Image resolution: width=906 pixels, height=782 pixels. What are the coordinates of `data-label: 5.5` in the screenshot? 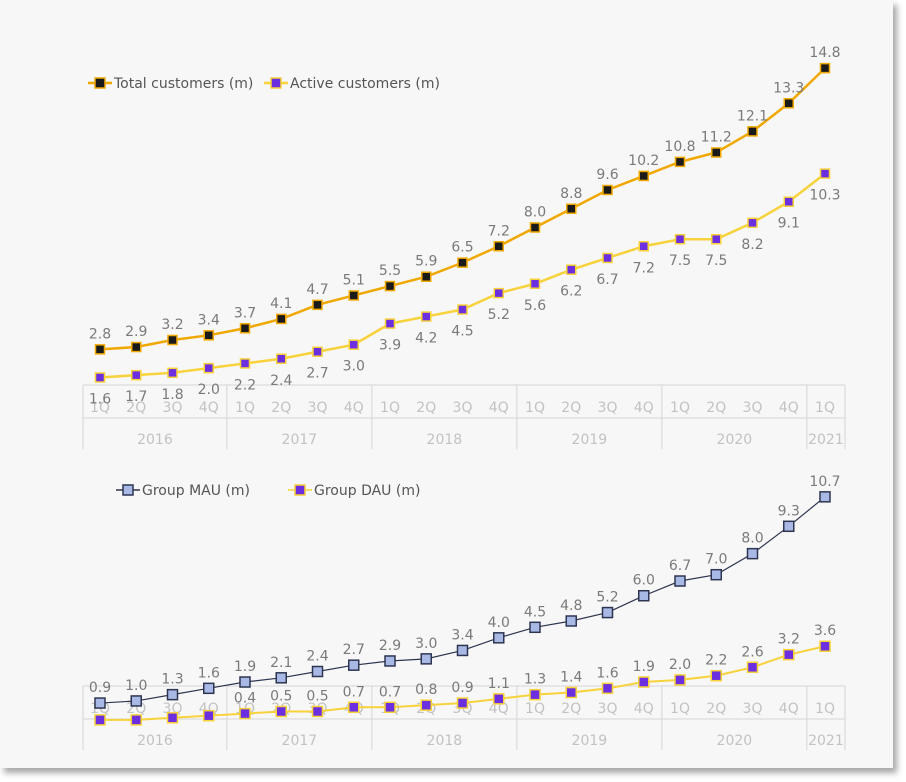 It's located at (390, 271).